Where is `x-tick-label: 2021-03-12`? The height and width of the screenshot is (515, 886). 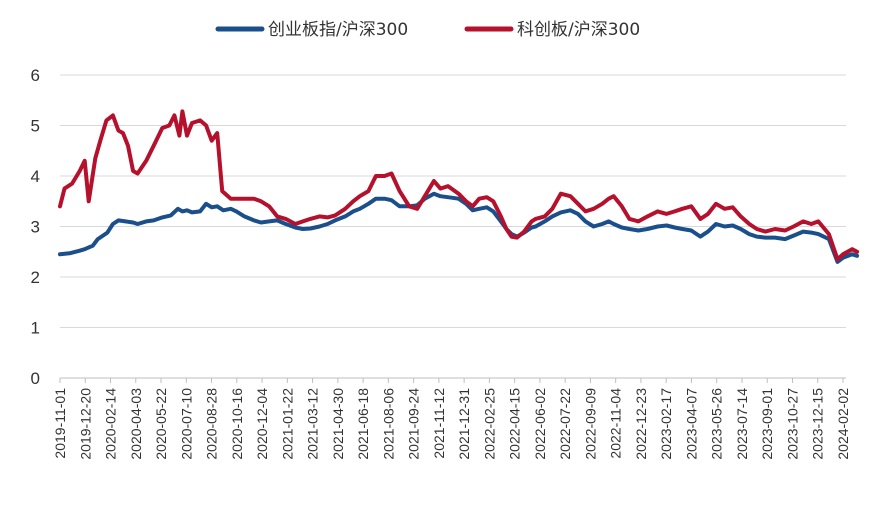
x-tick-label: 2021-03-12 is located at coordinates (313, 424).